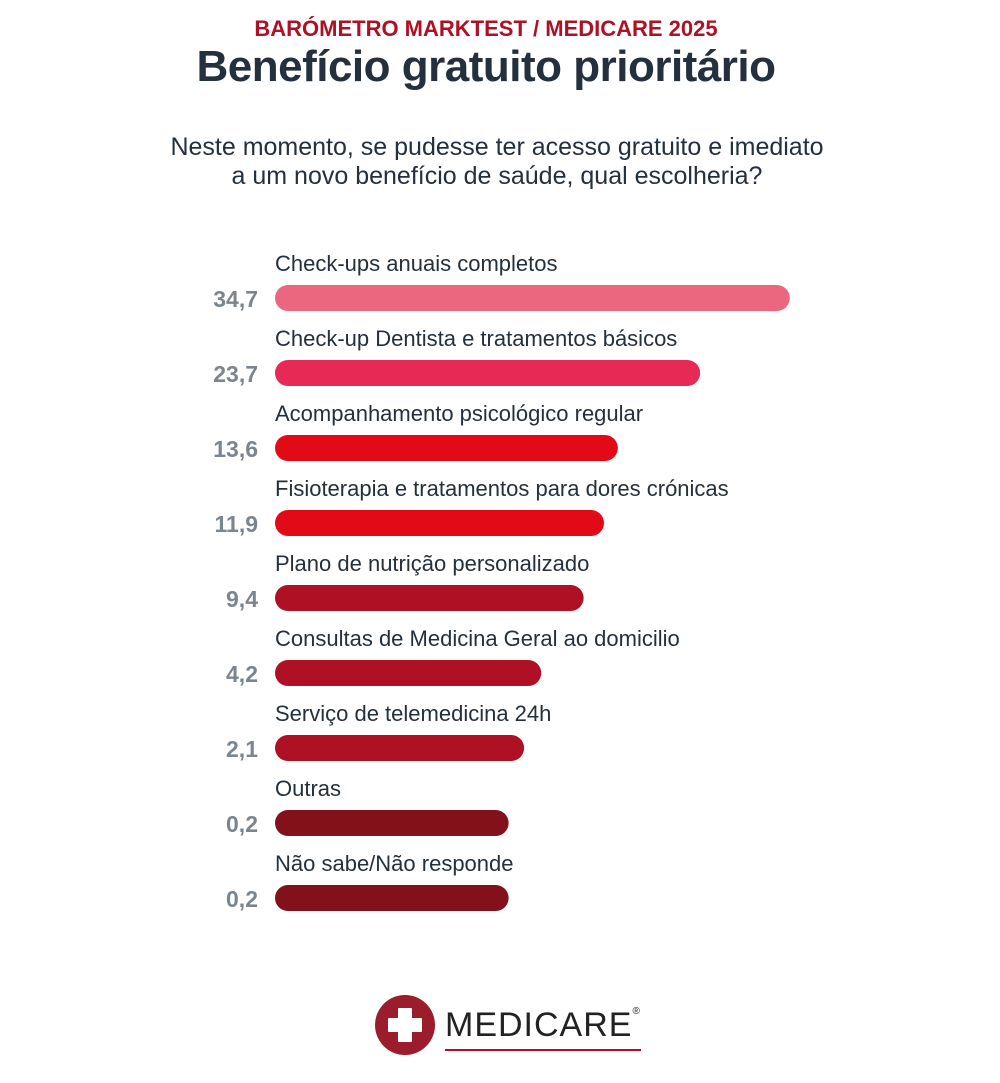 This screenshot has height=1083, width=1000. Describe the element at coordinates (432, 563) in the screenshot. I see `category-label: Plano de nutrição personalizado` at that location.